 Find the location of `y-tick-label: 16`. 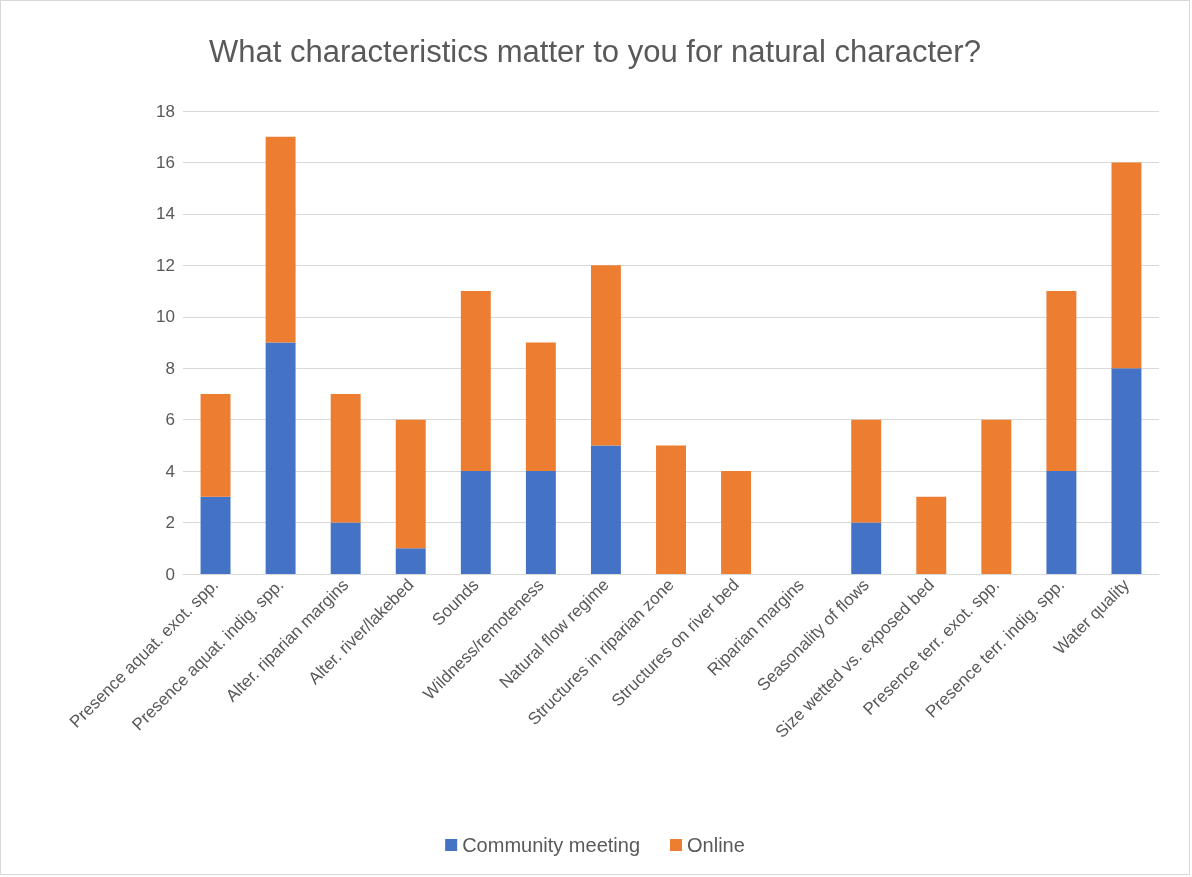

y-tick-label: 16 is located at coordinates (165, 162).